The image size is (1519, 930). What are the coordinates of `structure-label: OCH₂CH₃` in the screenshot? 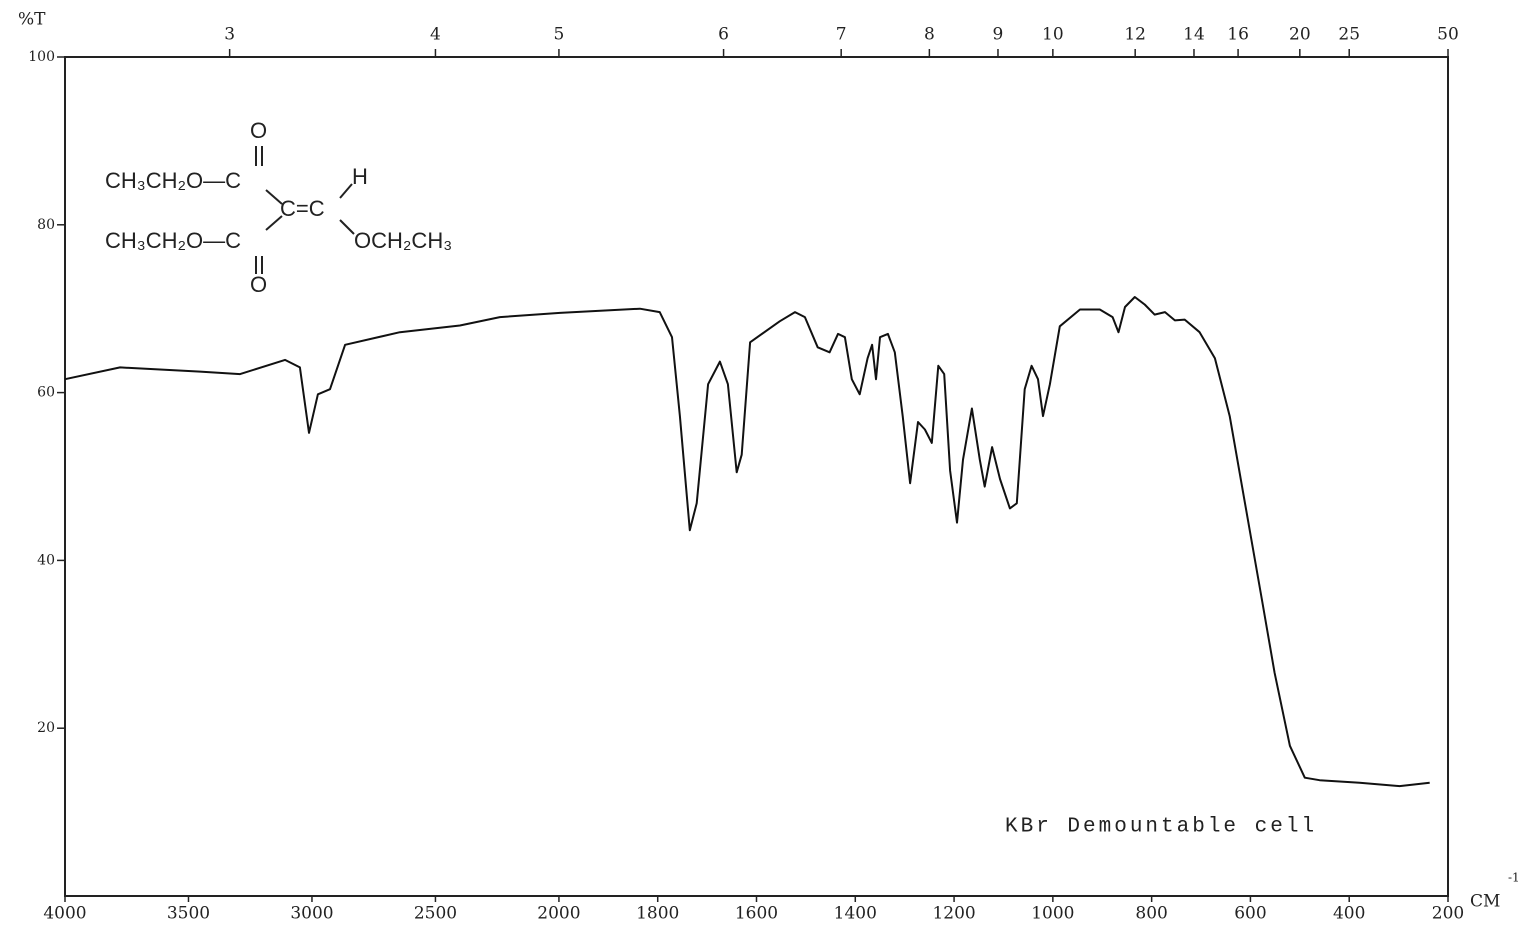 It's located at (403, 240).